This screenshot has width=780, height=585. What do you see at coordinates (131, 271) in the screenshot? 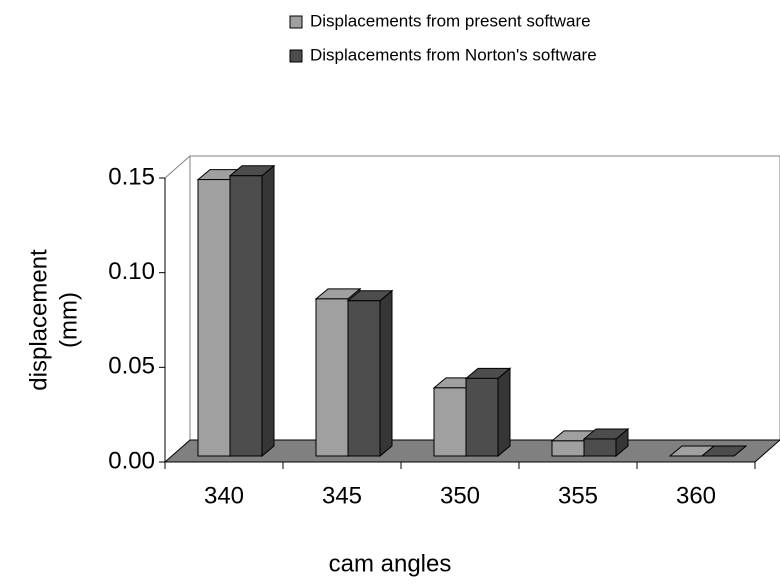
I see `y-tick-label: 0.10` at bounding box center [131, 271].